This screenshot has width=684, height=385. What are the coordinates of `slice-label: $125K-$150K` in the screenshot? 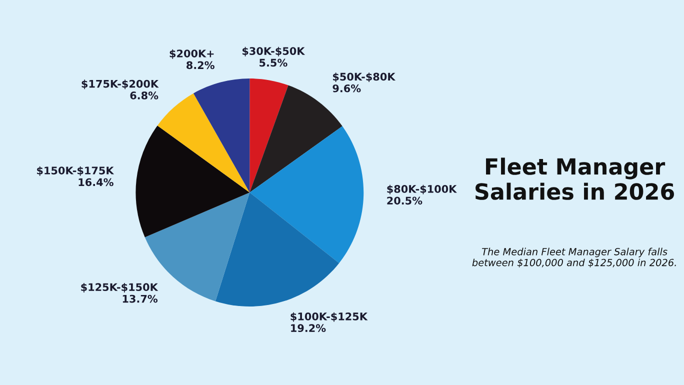 It's located at (119, 287).